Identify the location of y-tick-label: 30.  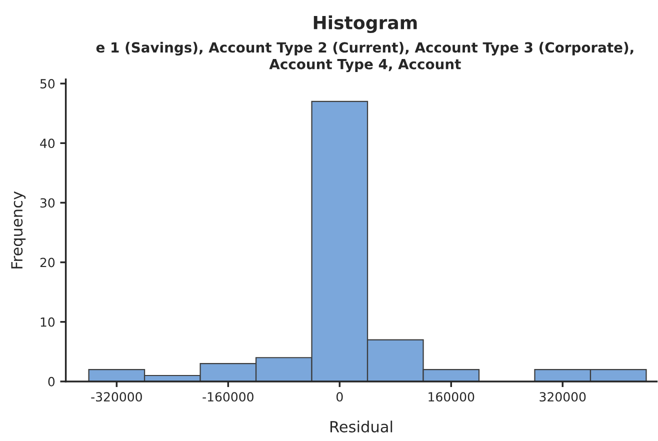
(47, 203).